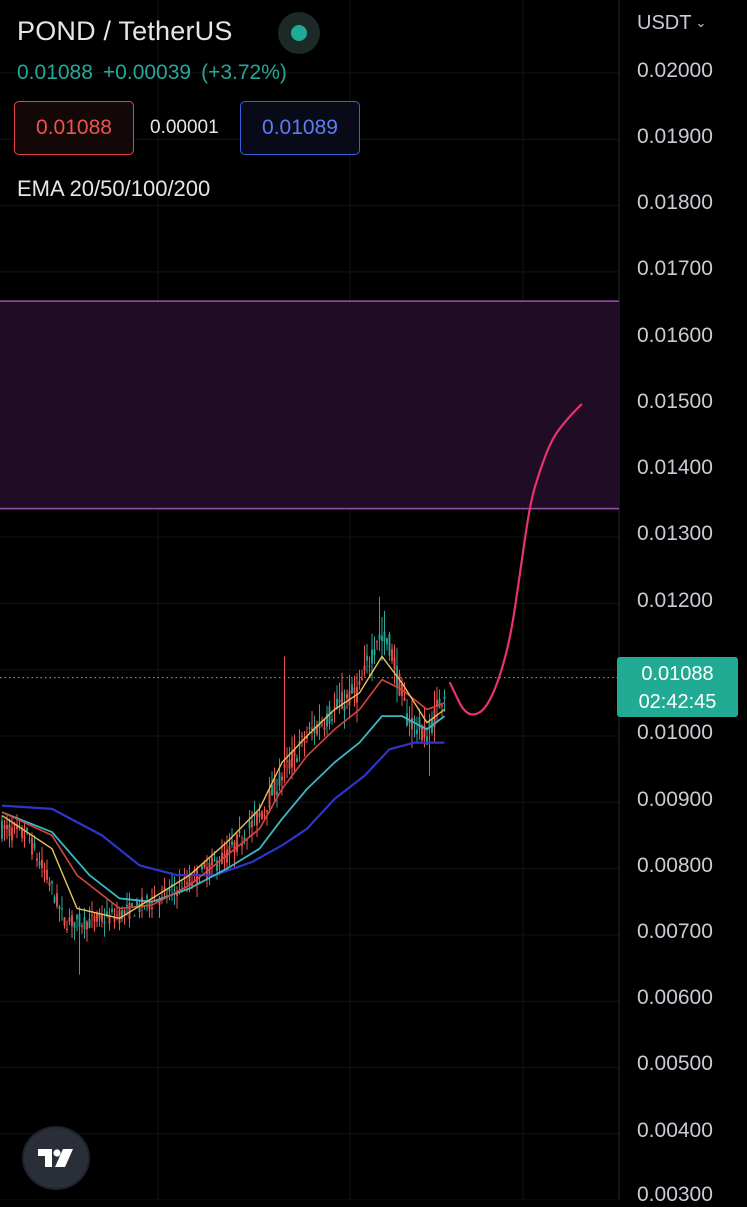  Describe the element at coordinates (300, 128) in the screenshot. I see `buy-button: 0.01089` at that location.